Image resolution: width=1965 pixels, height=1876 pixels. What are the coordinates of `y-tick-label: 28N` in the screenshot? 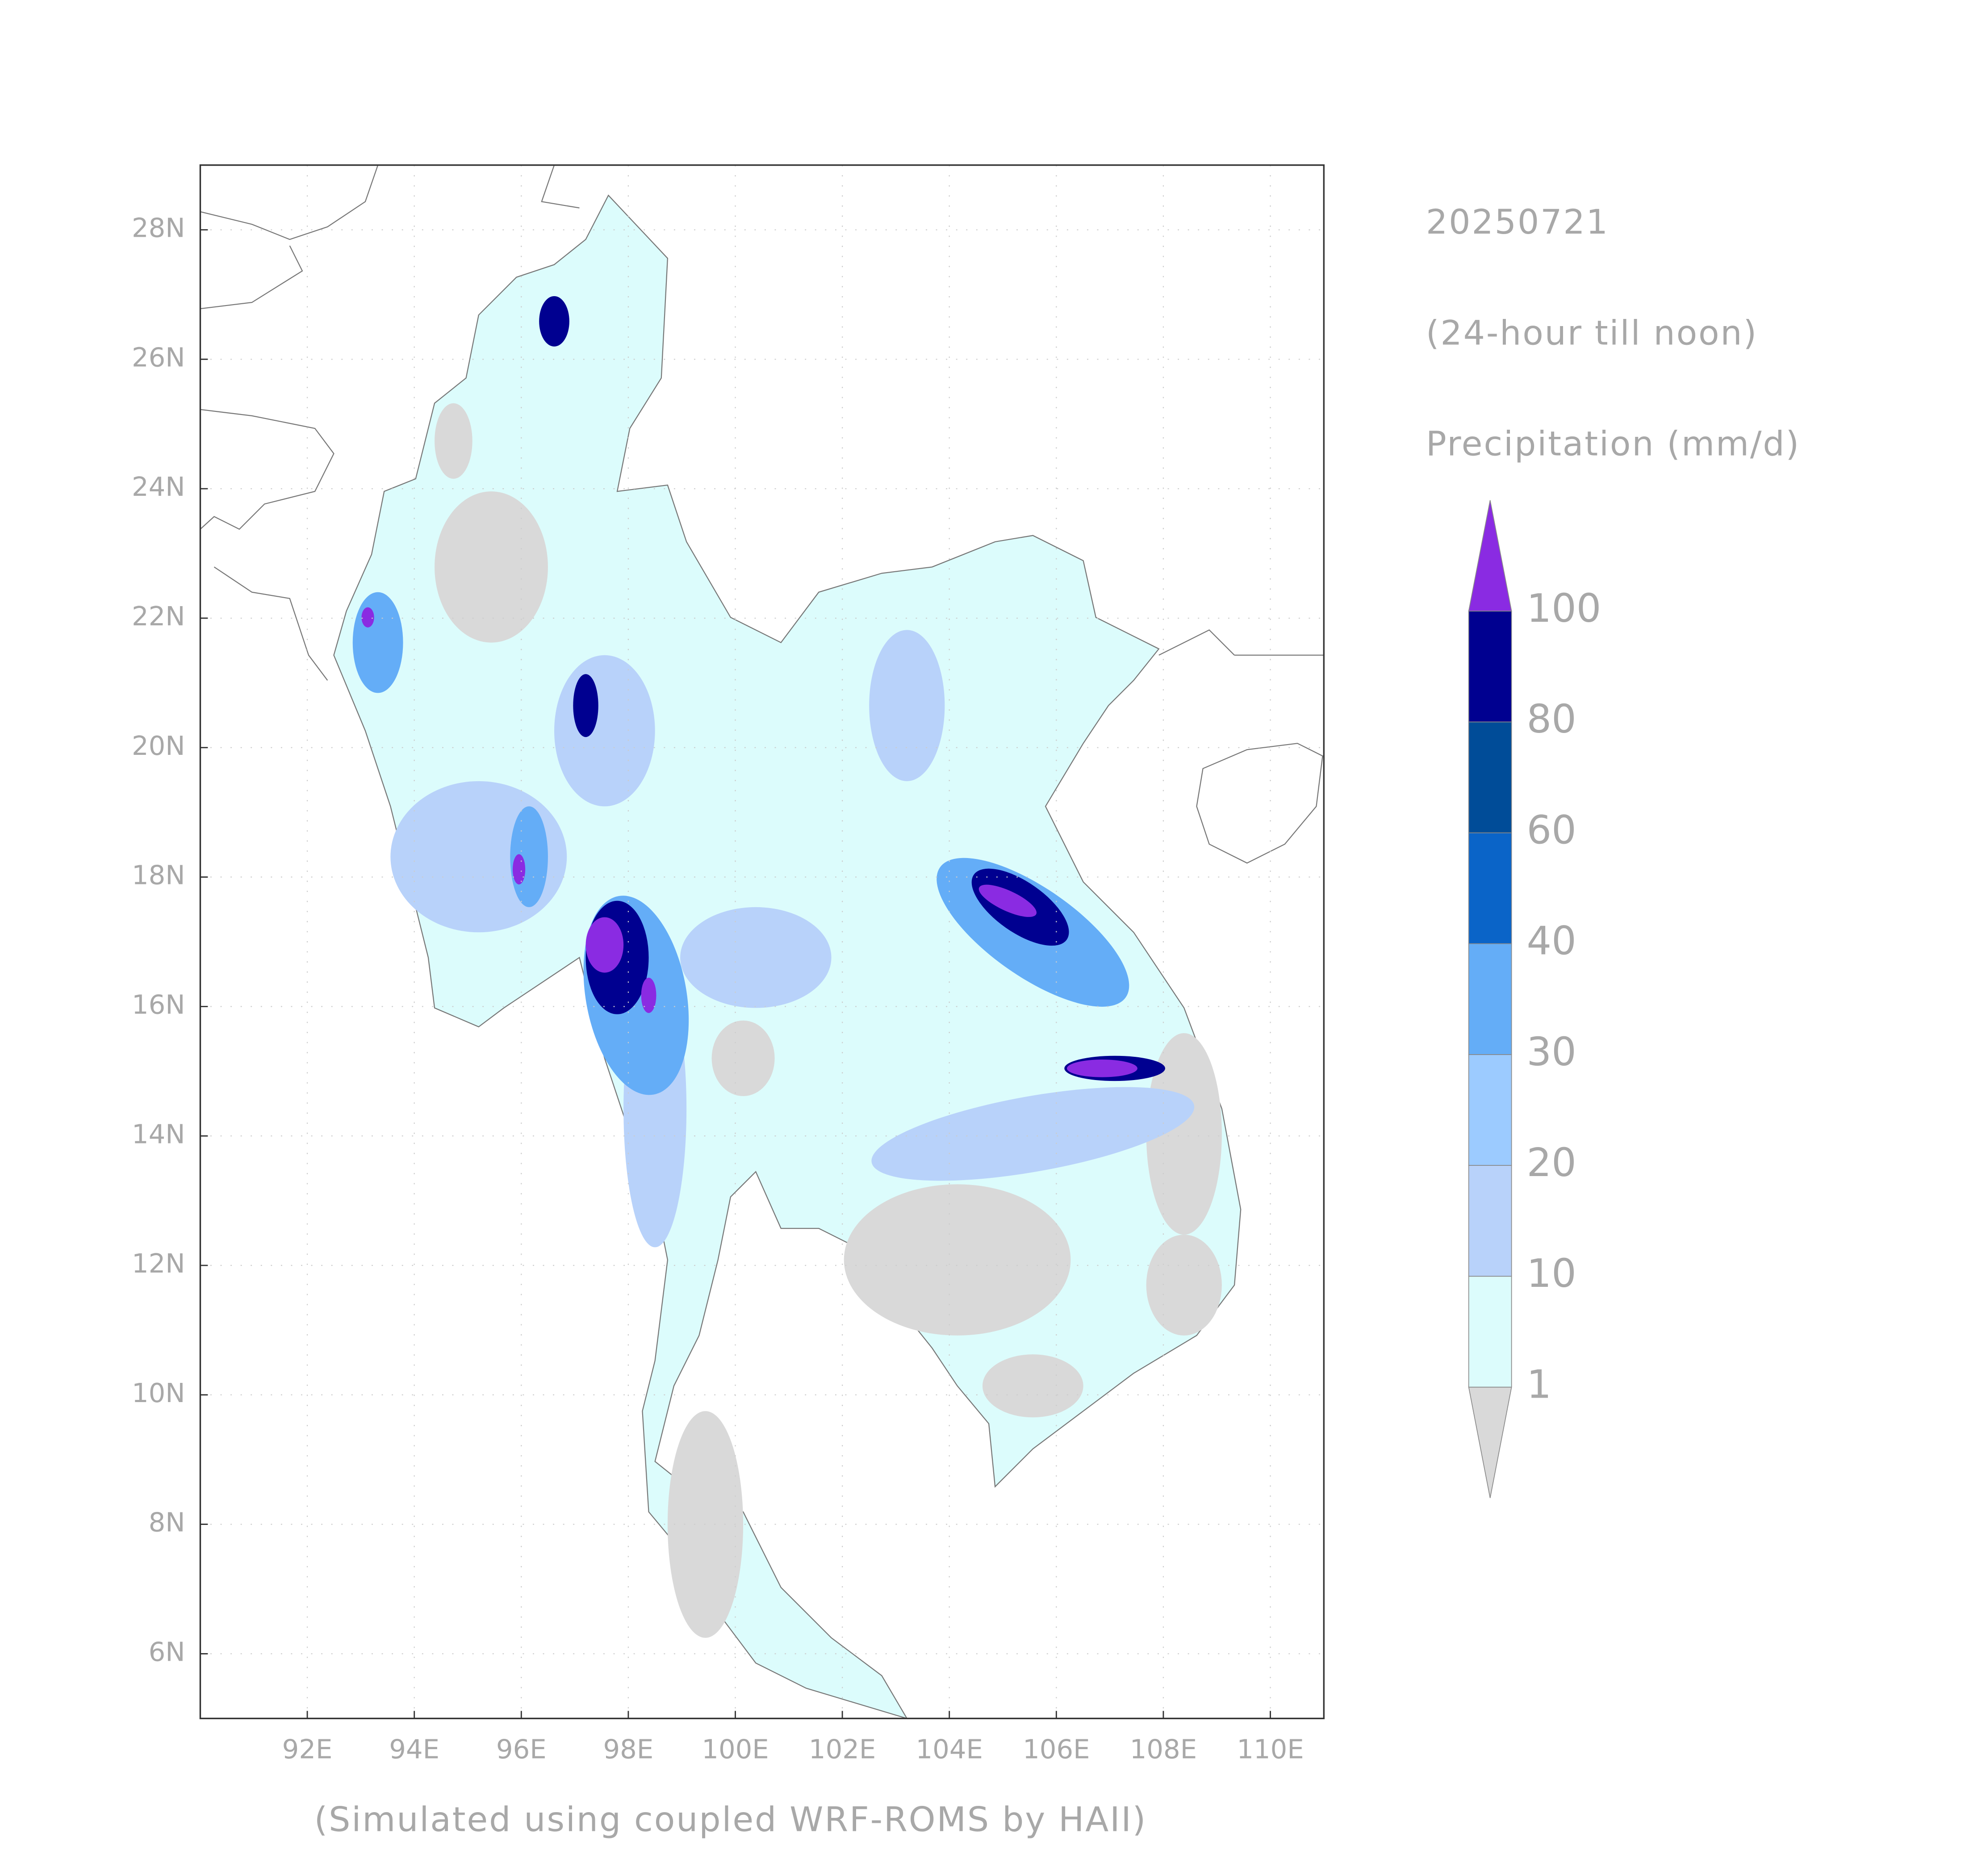 It's located at (158, 228).